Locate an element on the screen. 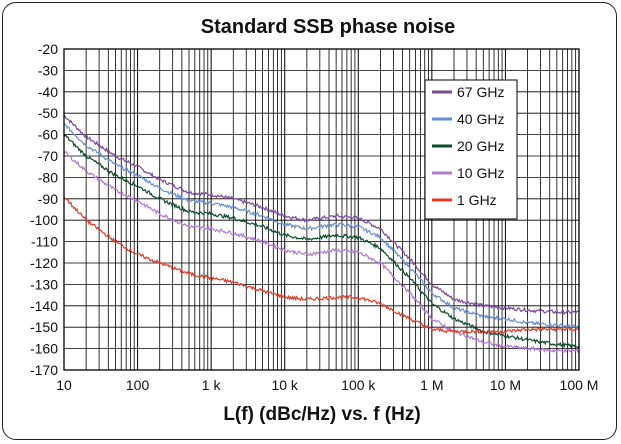 This screenshot has height=444, width=621. legend: 67 GHz 40 GHz 20 GHz 10 GHz 1 GHz is located at coordinates (471, 149).